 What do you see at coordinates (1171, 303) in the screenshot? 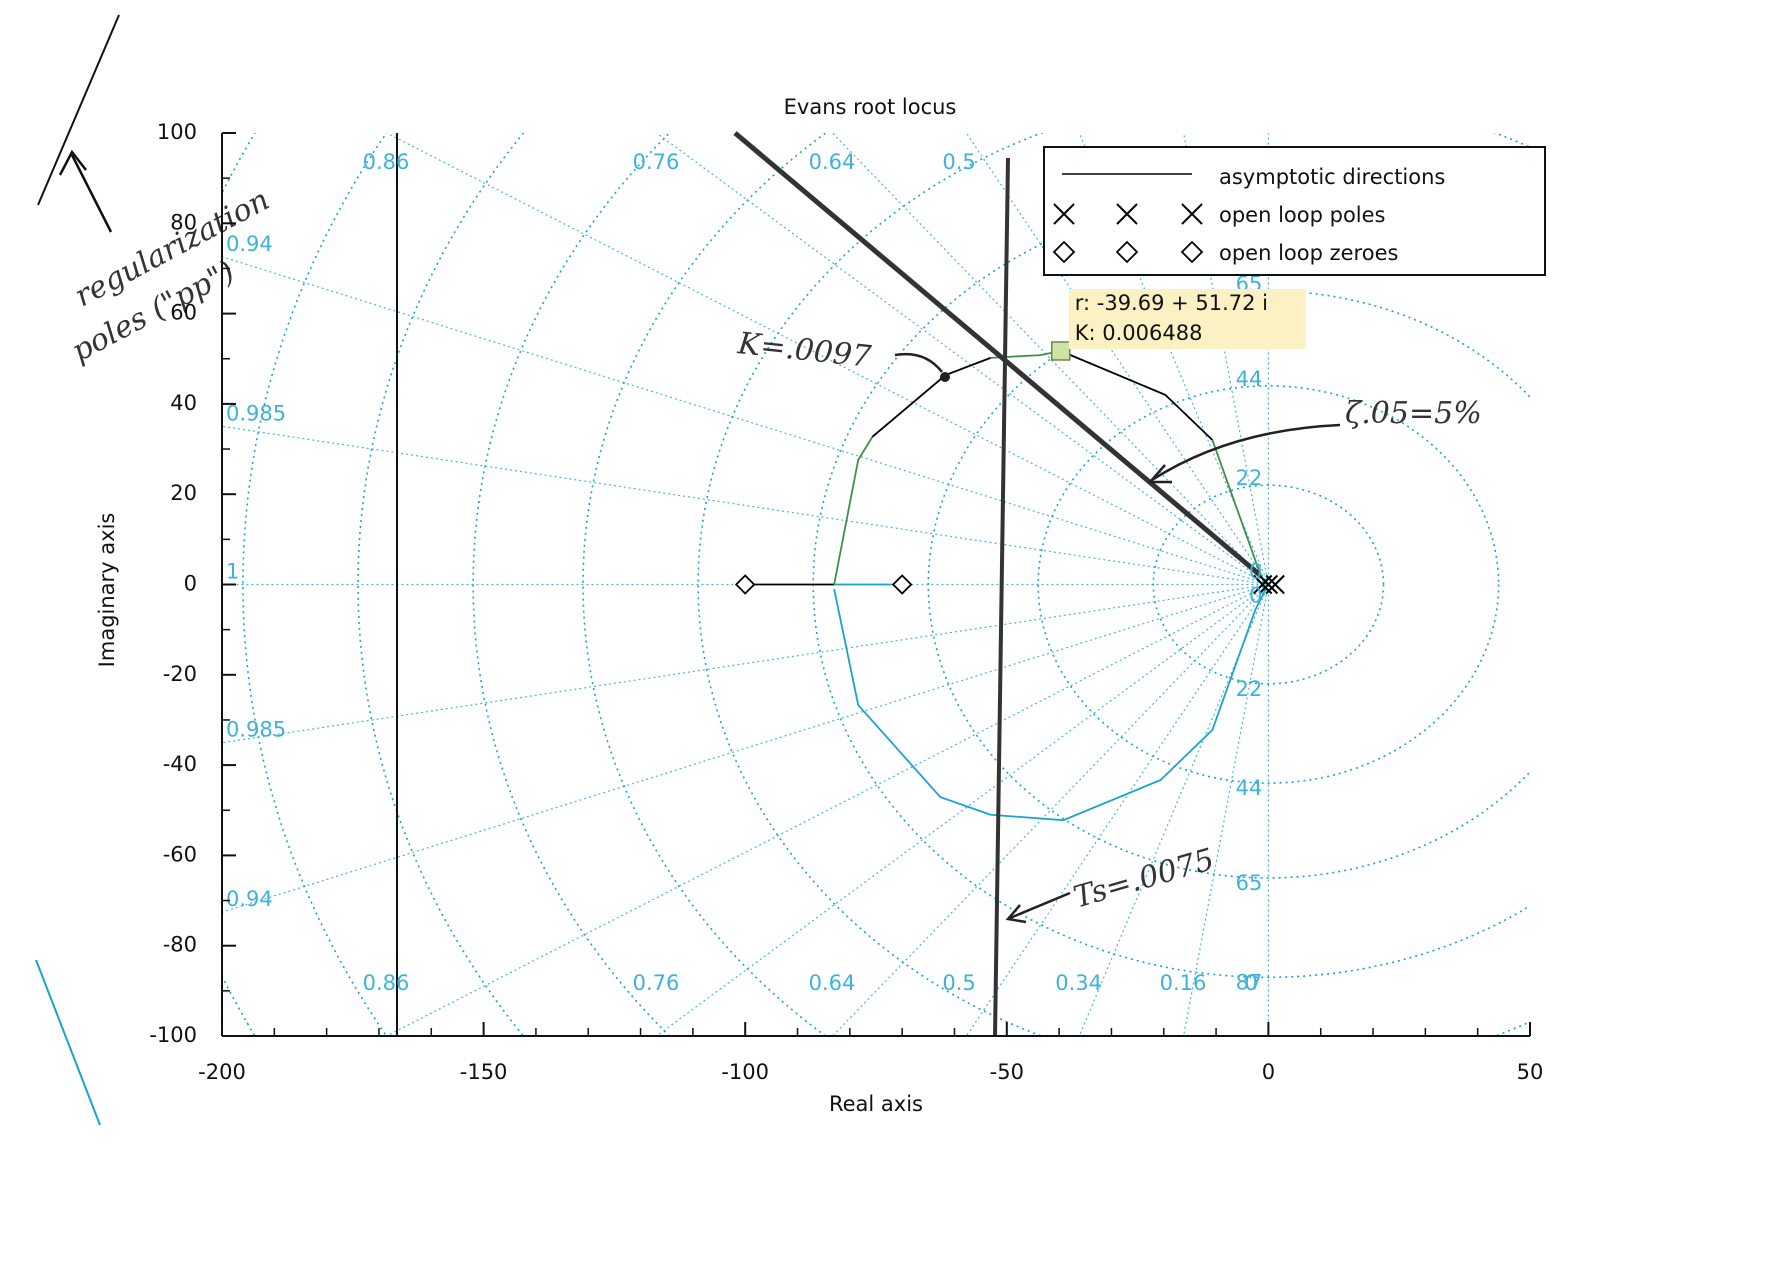
I see `datatip-text: r: -39.69 + 51.72 i` at bounding box center [1171, 303].